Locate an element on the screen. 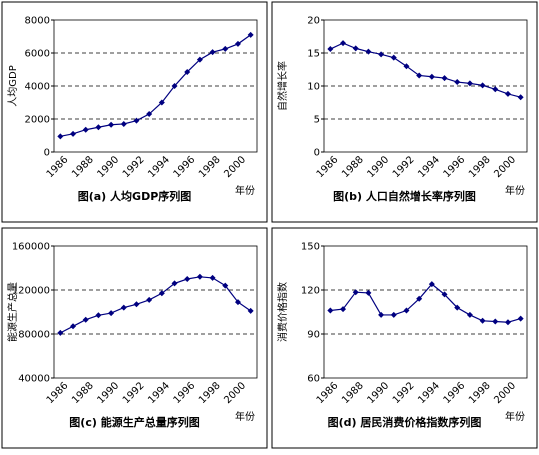 This screenshot has width=539, height=455. y-tick-label: 40000 is located at coordinates (34, 379).